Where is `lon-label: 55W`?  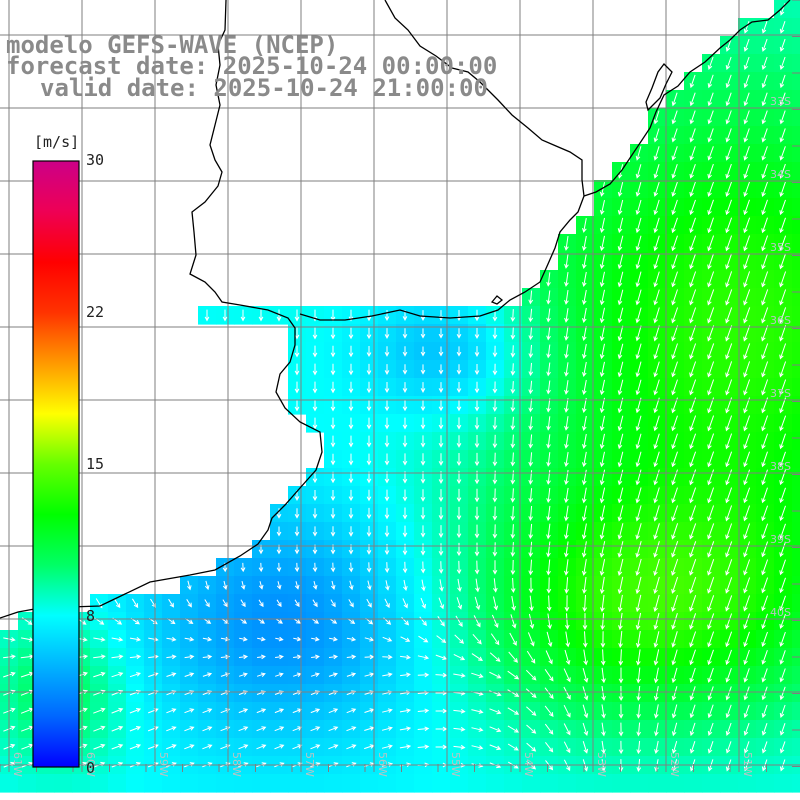 lon-label: 55W is located at coordinates (455, 764).